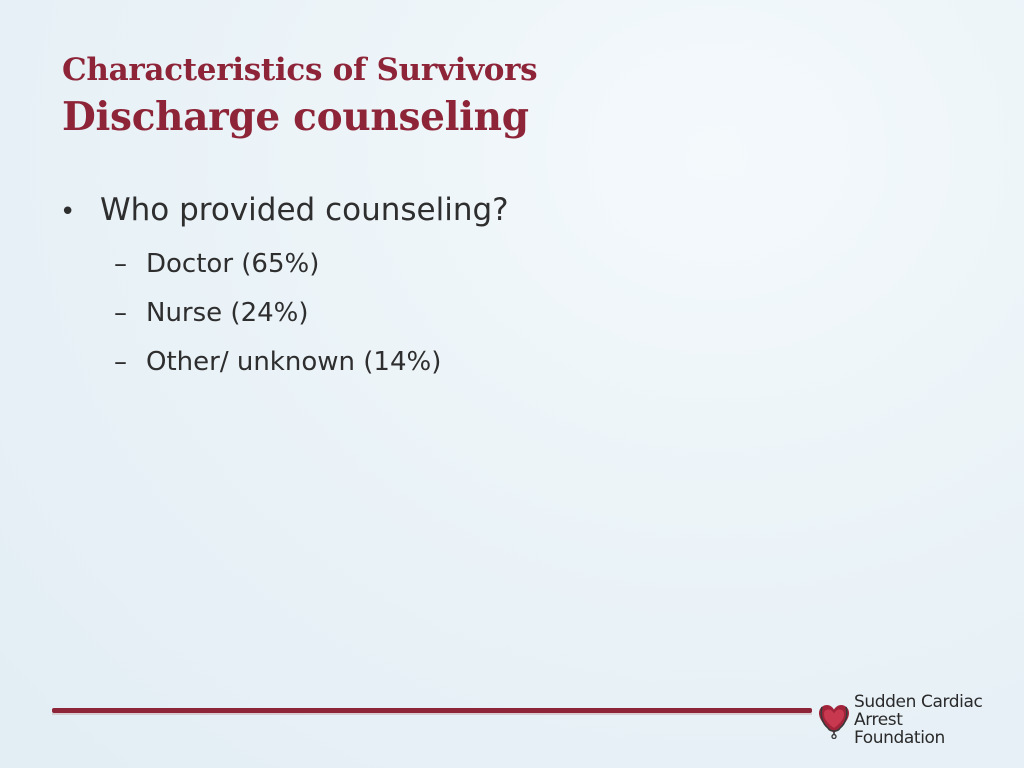  What do you see at coordinates (918, 702) in the screenshot?
I see `logo-text-line-1: Sudden Cardiac` at bounding box center [918, 702].